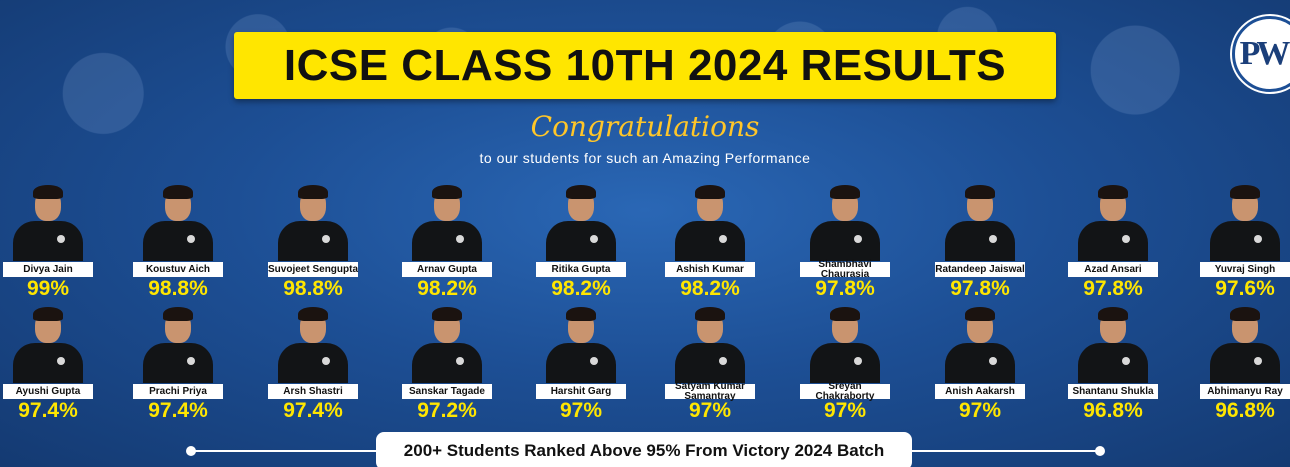  I want to click on student-card: Koustuv Aich 98.8%, so click(178, 245).